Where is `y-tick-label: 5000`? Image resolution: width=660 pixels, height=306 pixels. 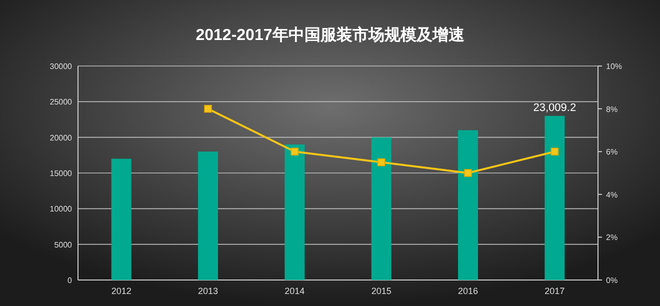 y-tick-label: 5000 is located at coordinates (63, 245).